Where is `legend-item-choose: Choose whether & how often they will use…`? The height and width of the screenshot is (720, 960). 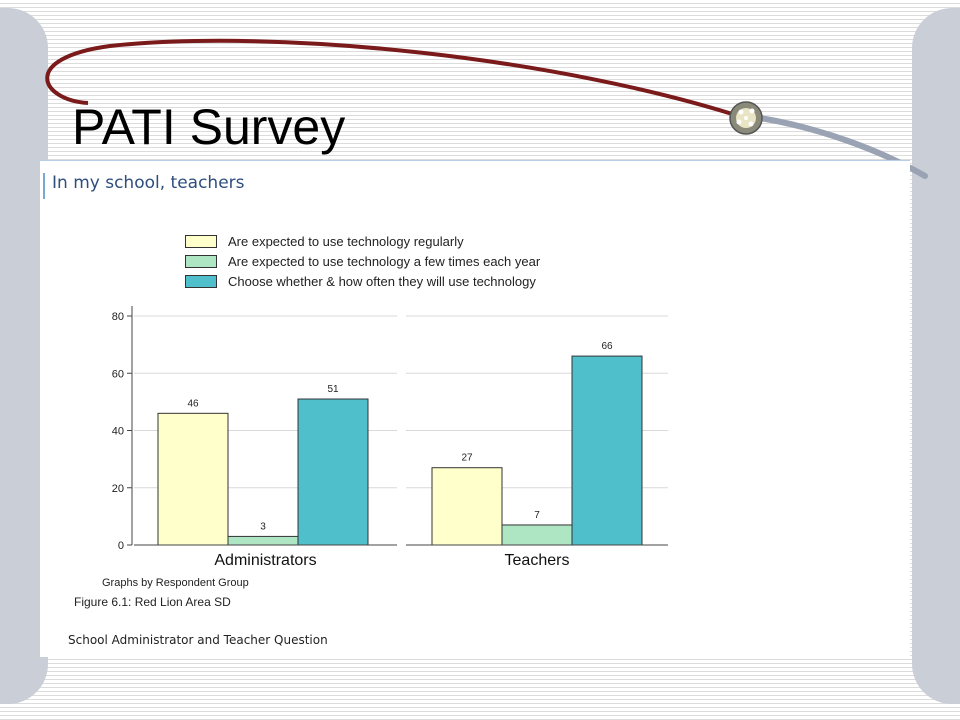 legend-item-choose: Choose whether & how often they will use… is located at coordinates (362, 281).